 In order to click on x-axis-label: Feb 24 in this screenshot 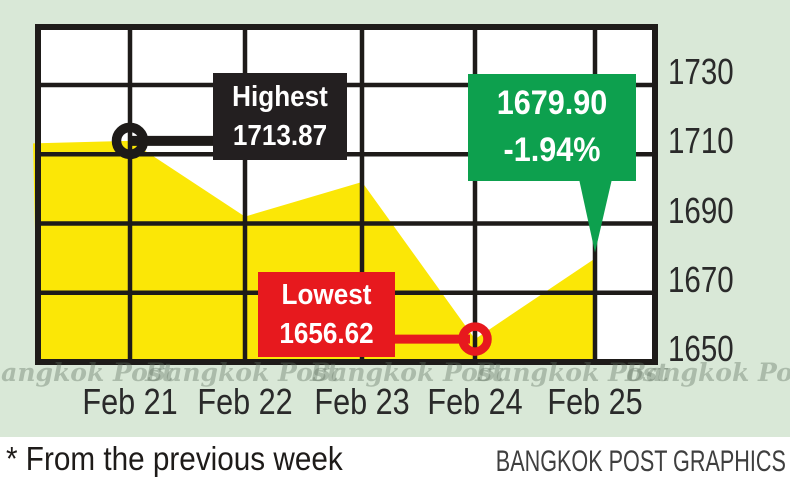, I will do `click(475, 401)`.